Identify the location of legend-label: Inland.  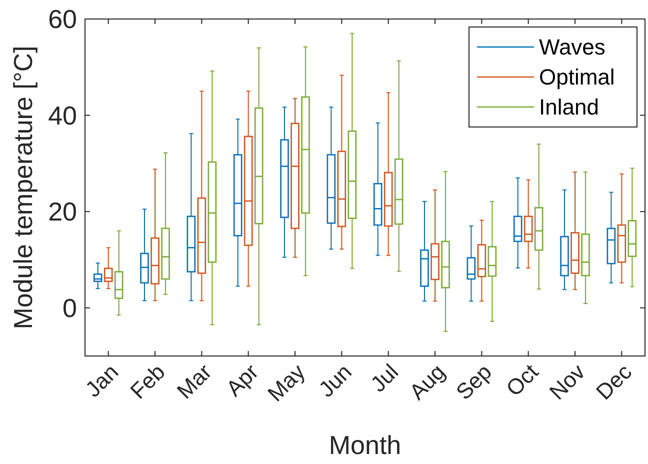
(569, 107).